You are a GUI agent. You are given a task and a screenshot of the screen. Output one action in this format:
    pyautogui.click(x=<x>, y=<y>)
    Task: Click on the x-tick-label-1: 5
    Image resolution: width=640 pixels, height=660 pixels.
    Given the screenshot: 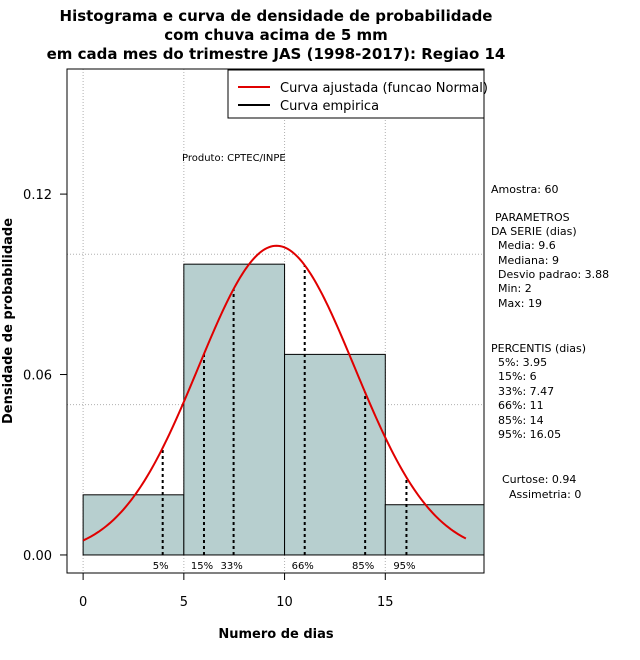 What is the action you would take?
    pyautogui.click(x=184, y=602)
    